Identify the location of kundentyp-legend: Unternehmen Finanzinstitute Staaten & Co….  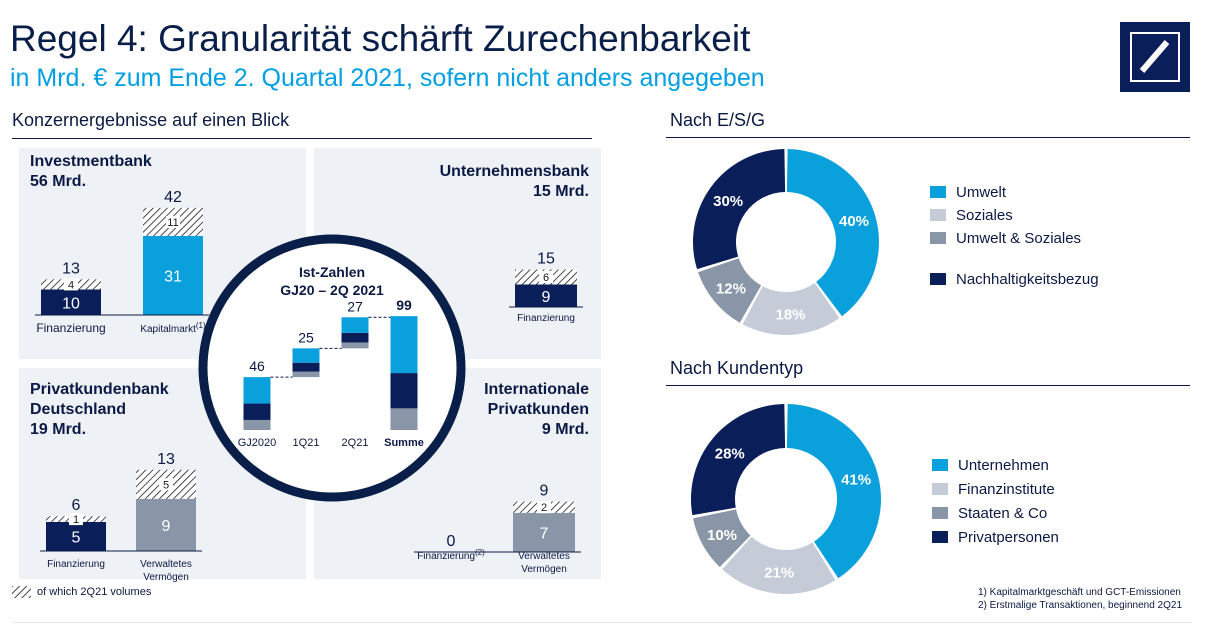
(995, 505).